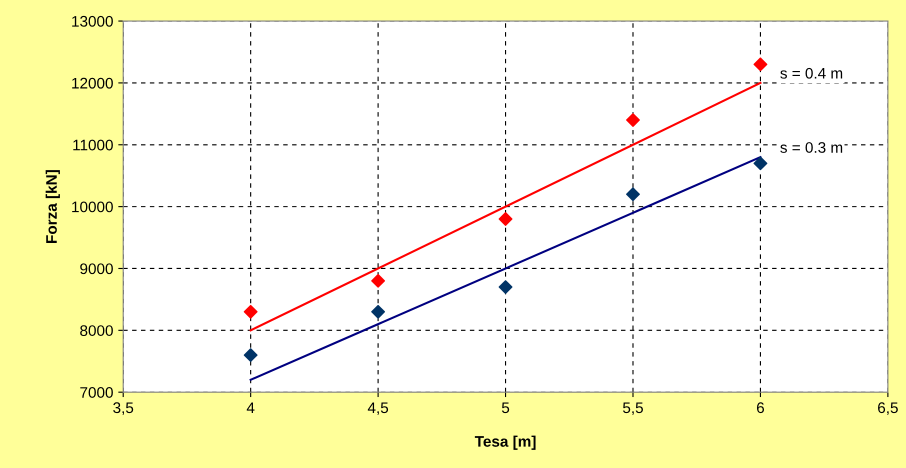  What do you see at coordinates (632, 408) in the screenshot?
I see `x-tick-label: 5,5` at bounding box center [632, 408].